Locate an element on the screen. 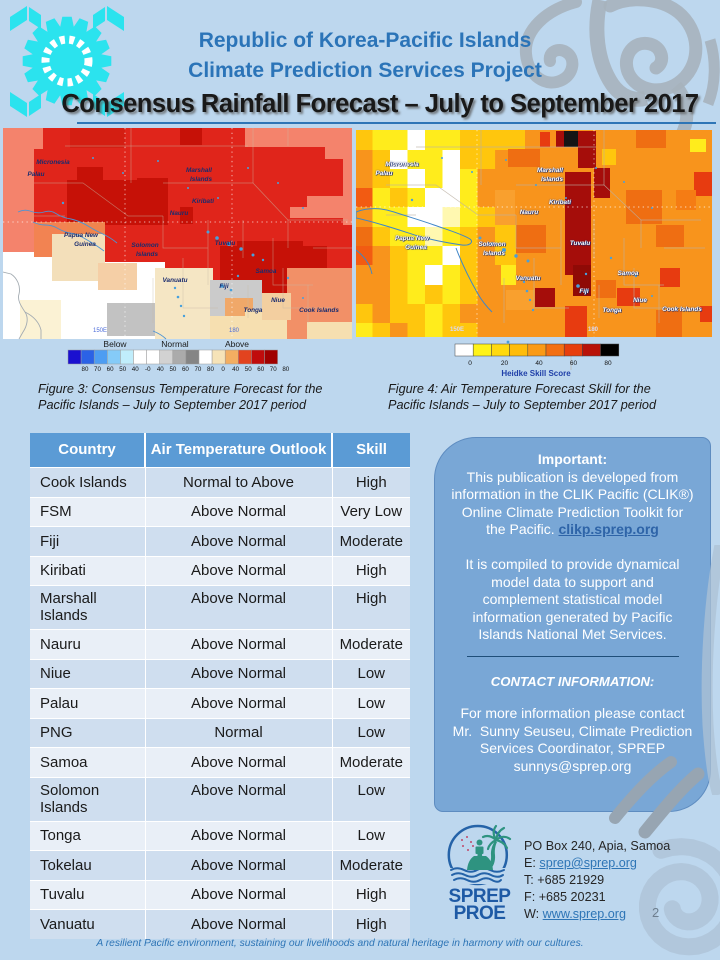 The width and height of the screenshot is (720, 960). svg-text: -0 is located at coordinates (148, 369).